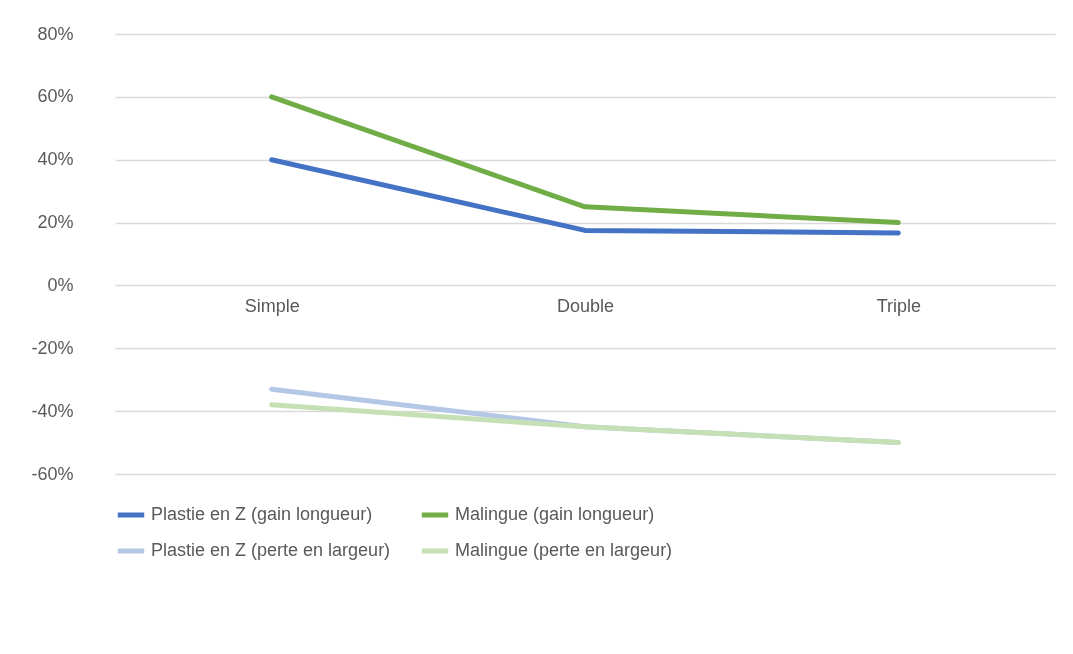 The height and width of the screenshot is (654, 1073). Describe the element at coordinates (52, 410) in the screenshot. I see `y-tick-label: -40%` at that location.